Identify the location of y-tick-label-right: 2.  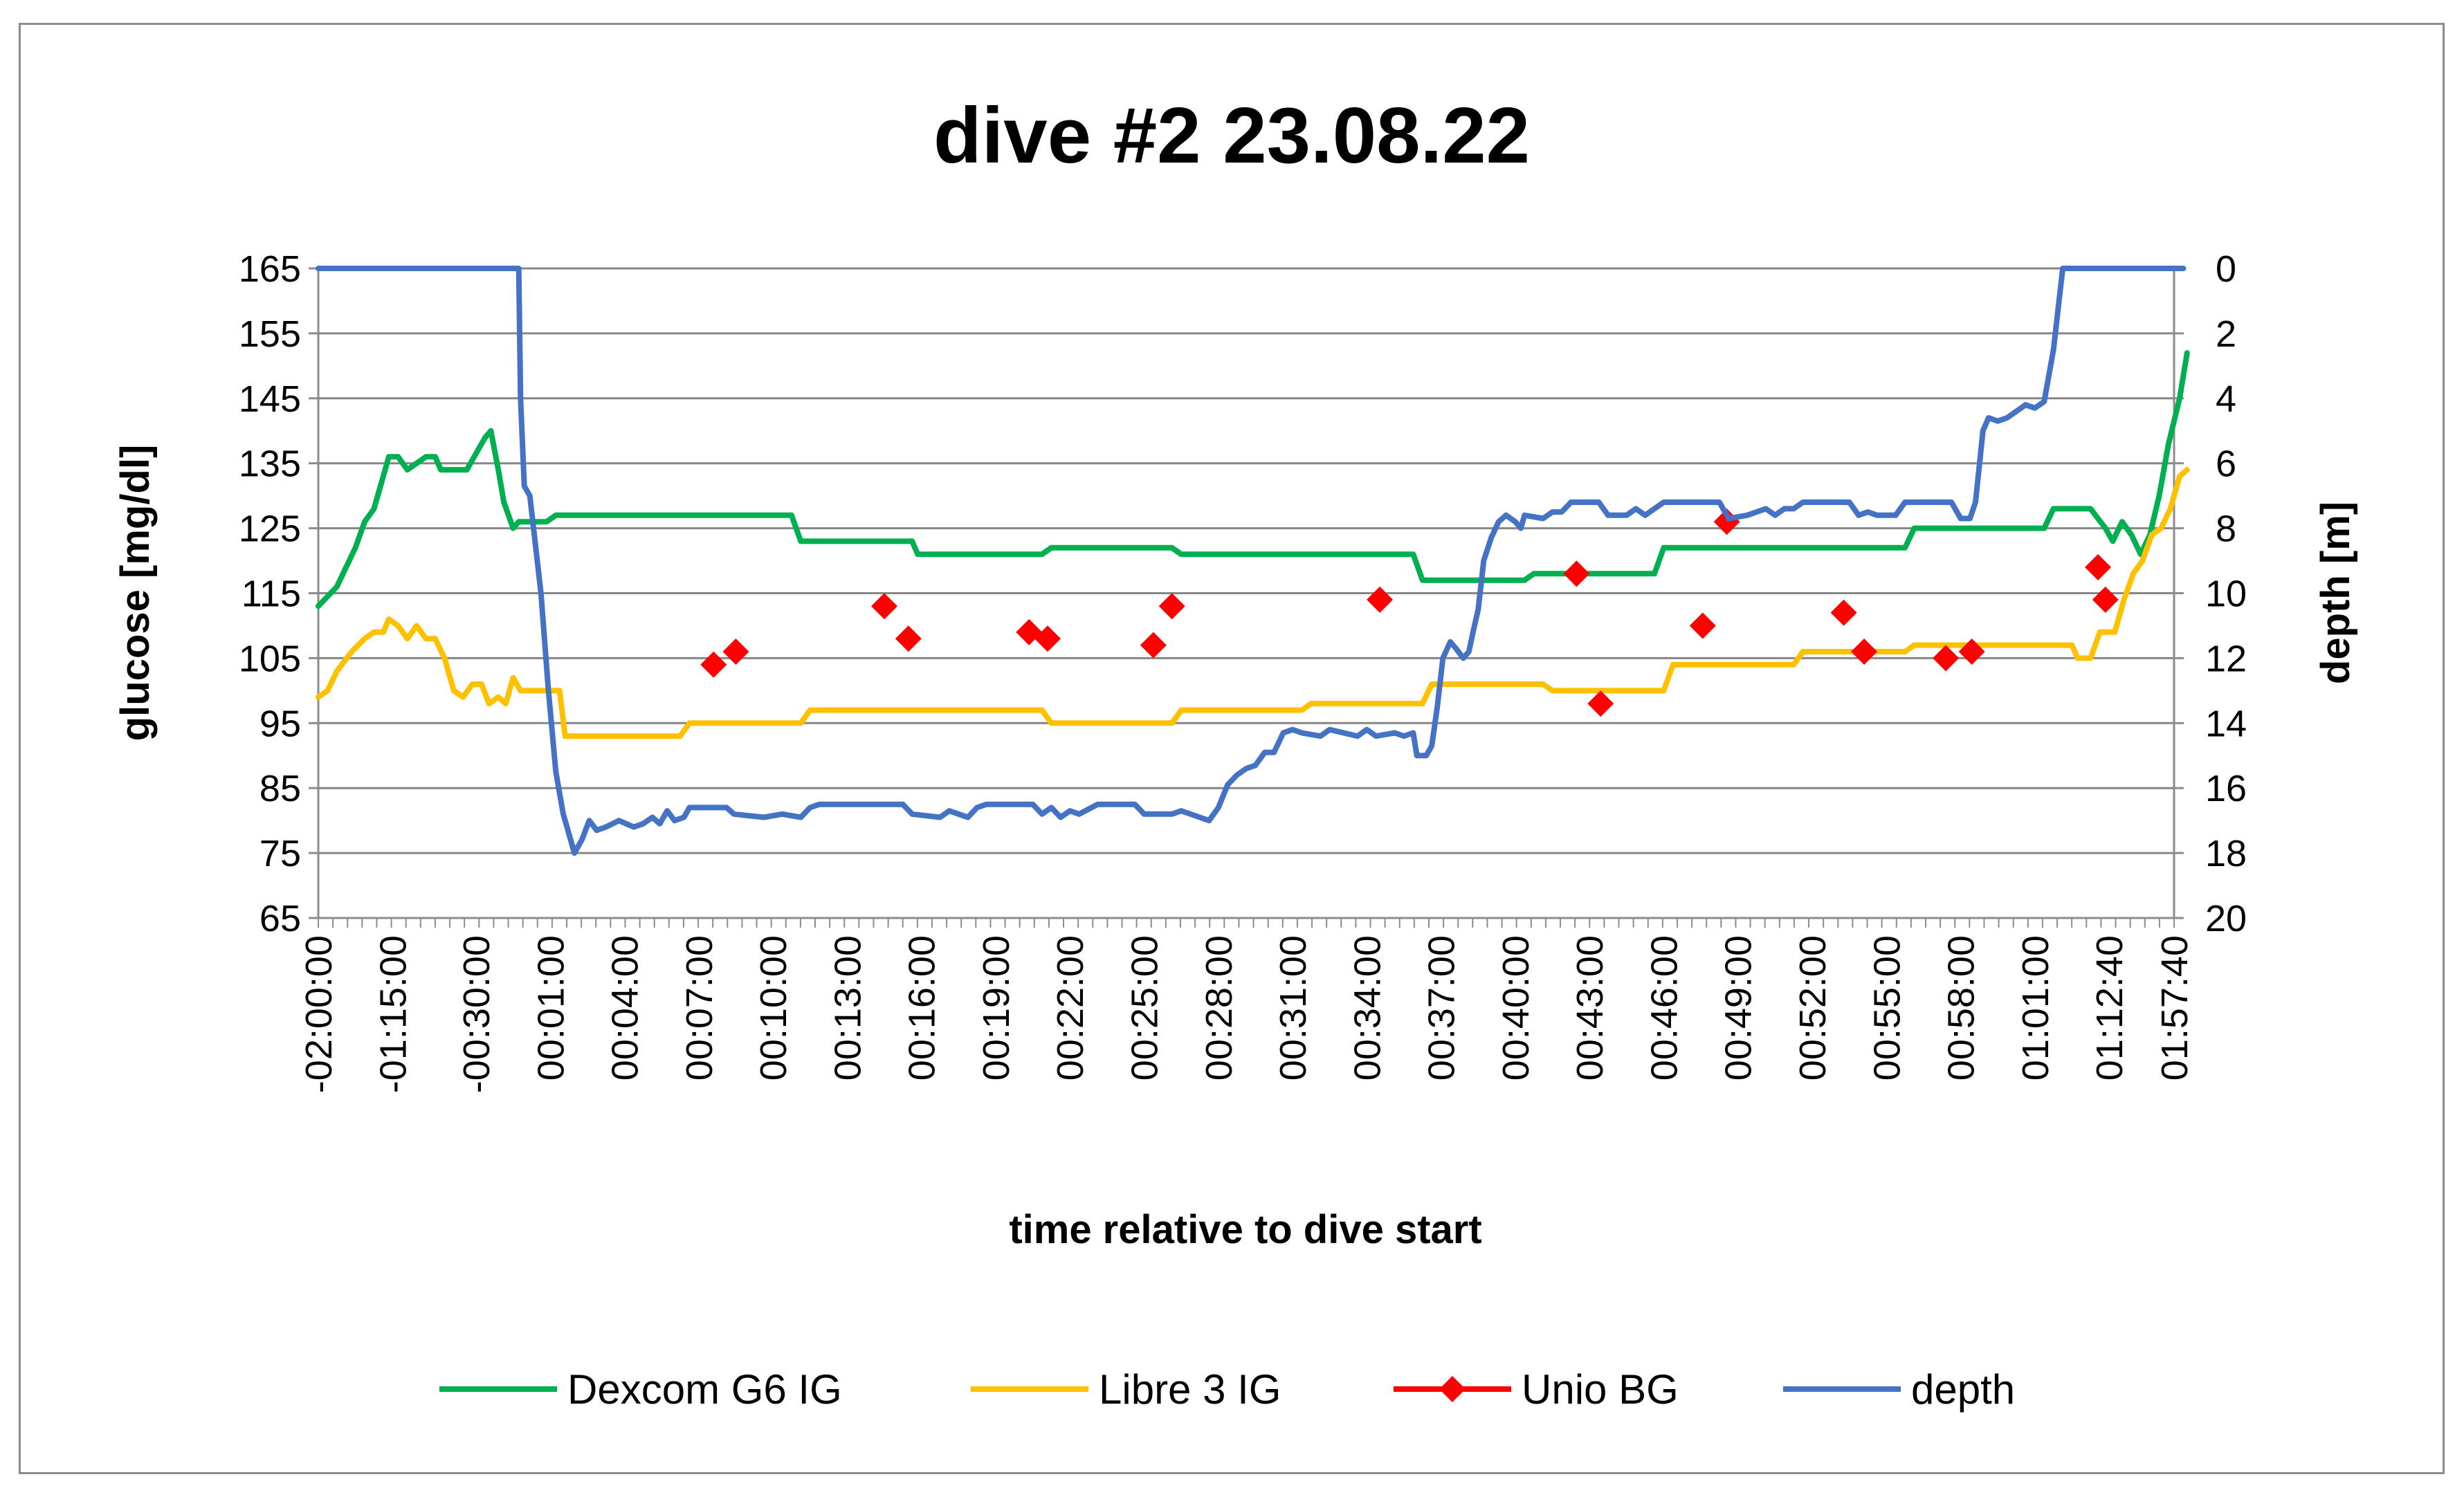
(2226, 334).